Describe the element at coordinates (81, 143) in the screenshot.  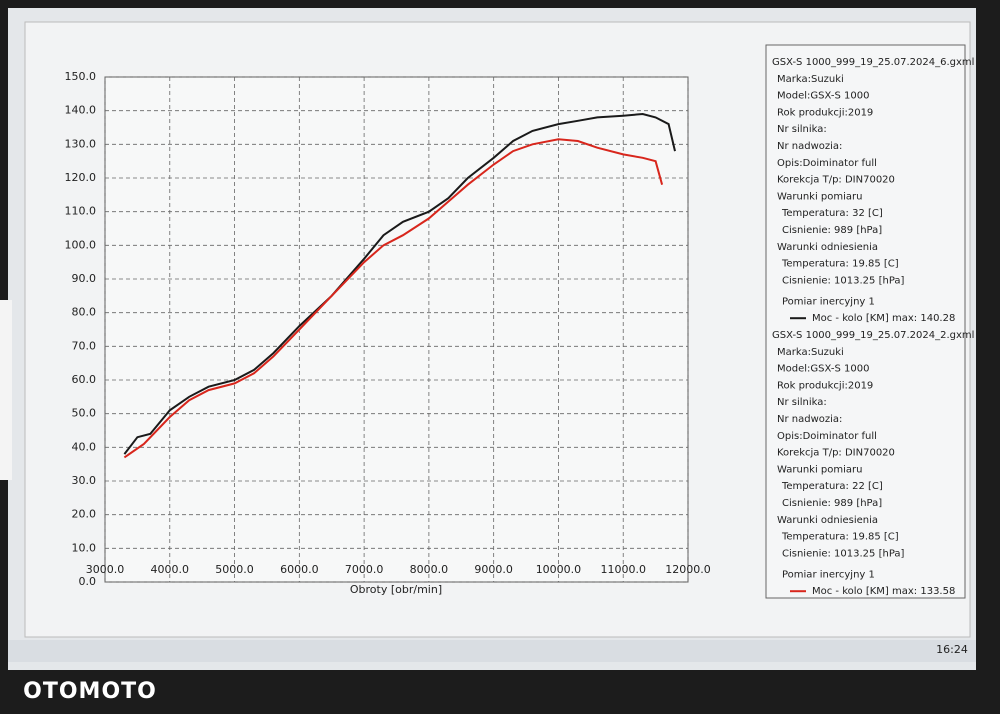
I see `y-tick-label: 130.0` at that location.